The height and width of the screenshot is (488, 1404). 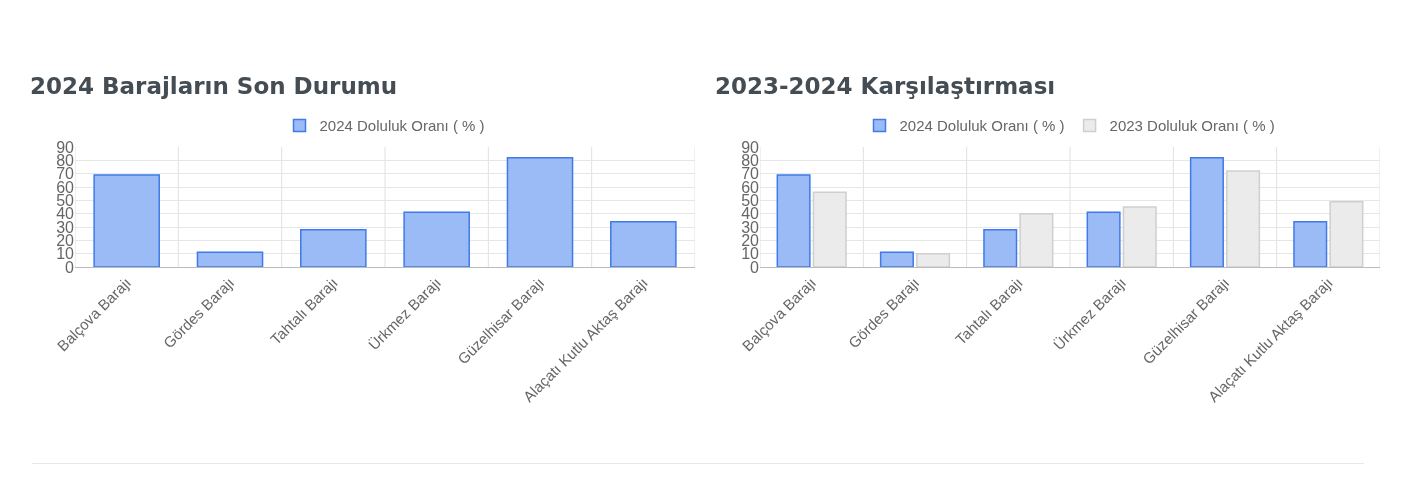 I want to click on legend-label: 2023 Doluluk Oranı ( % ), so click(x=1192, y=126).